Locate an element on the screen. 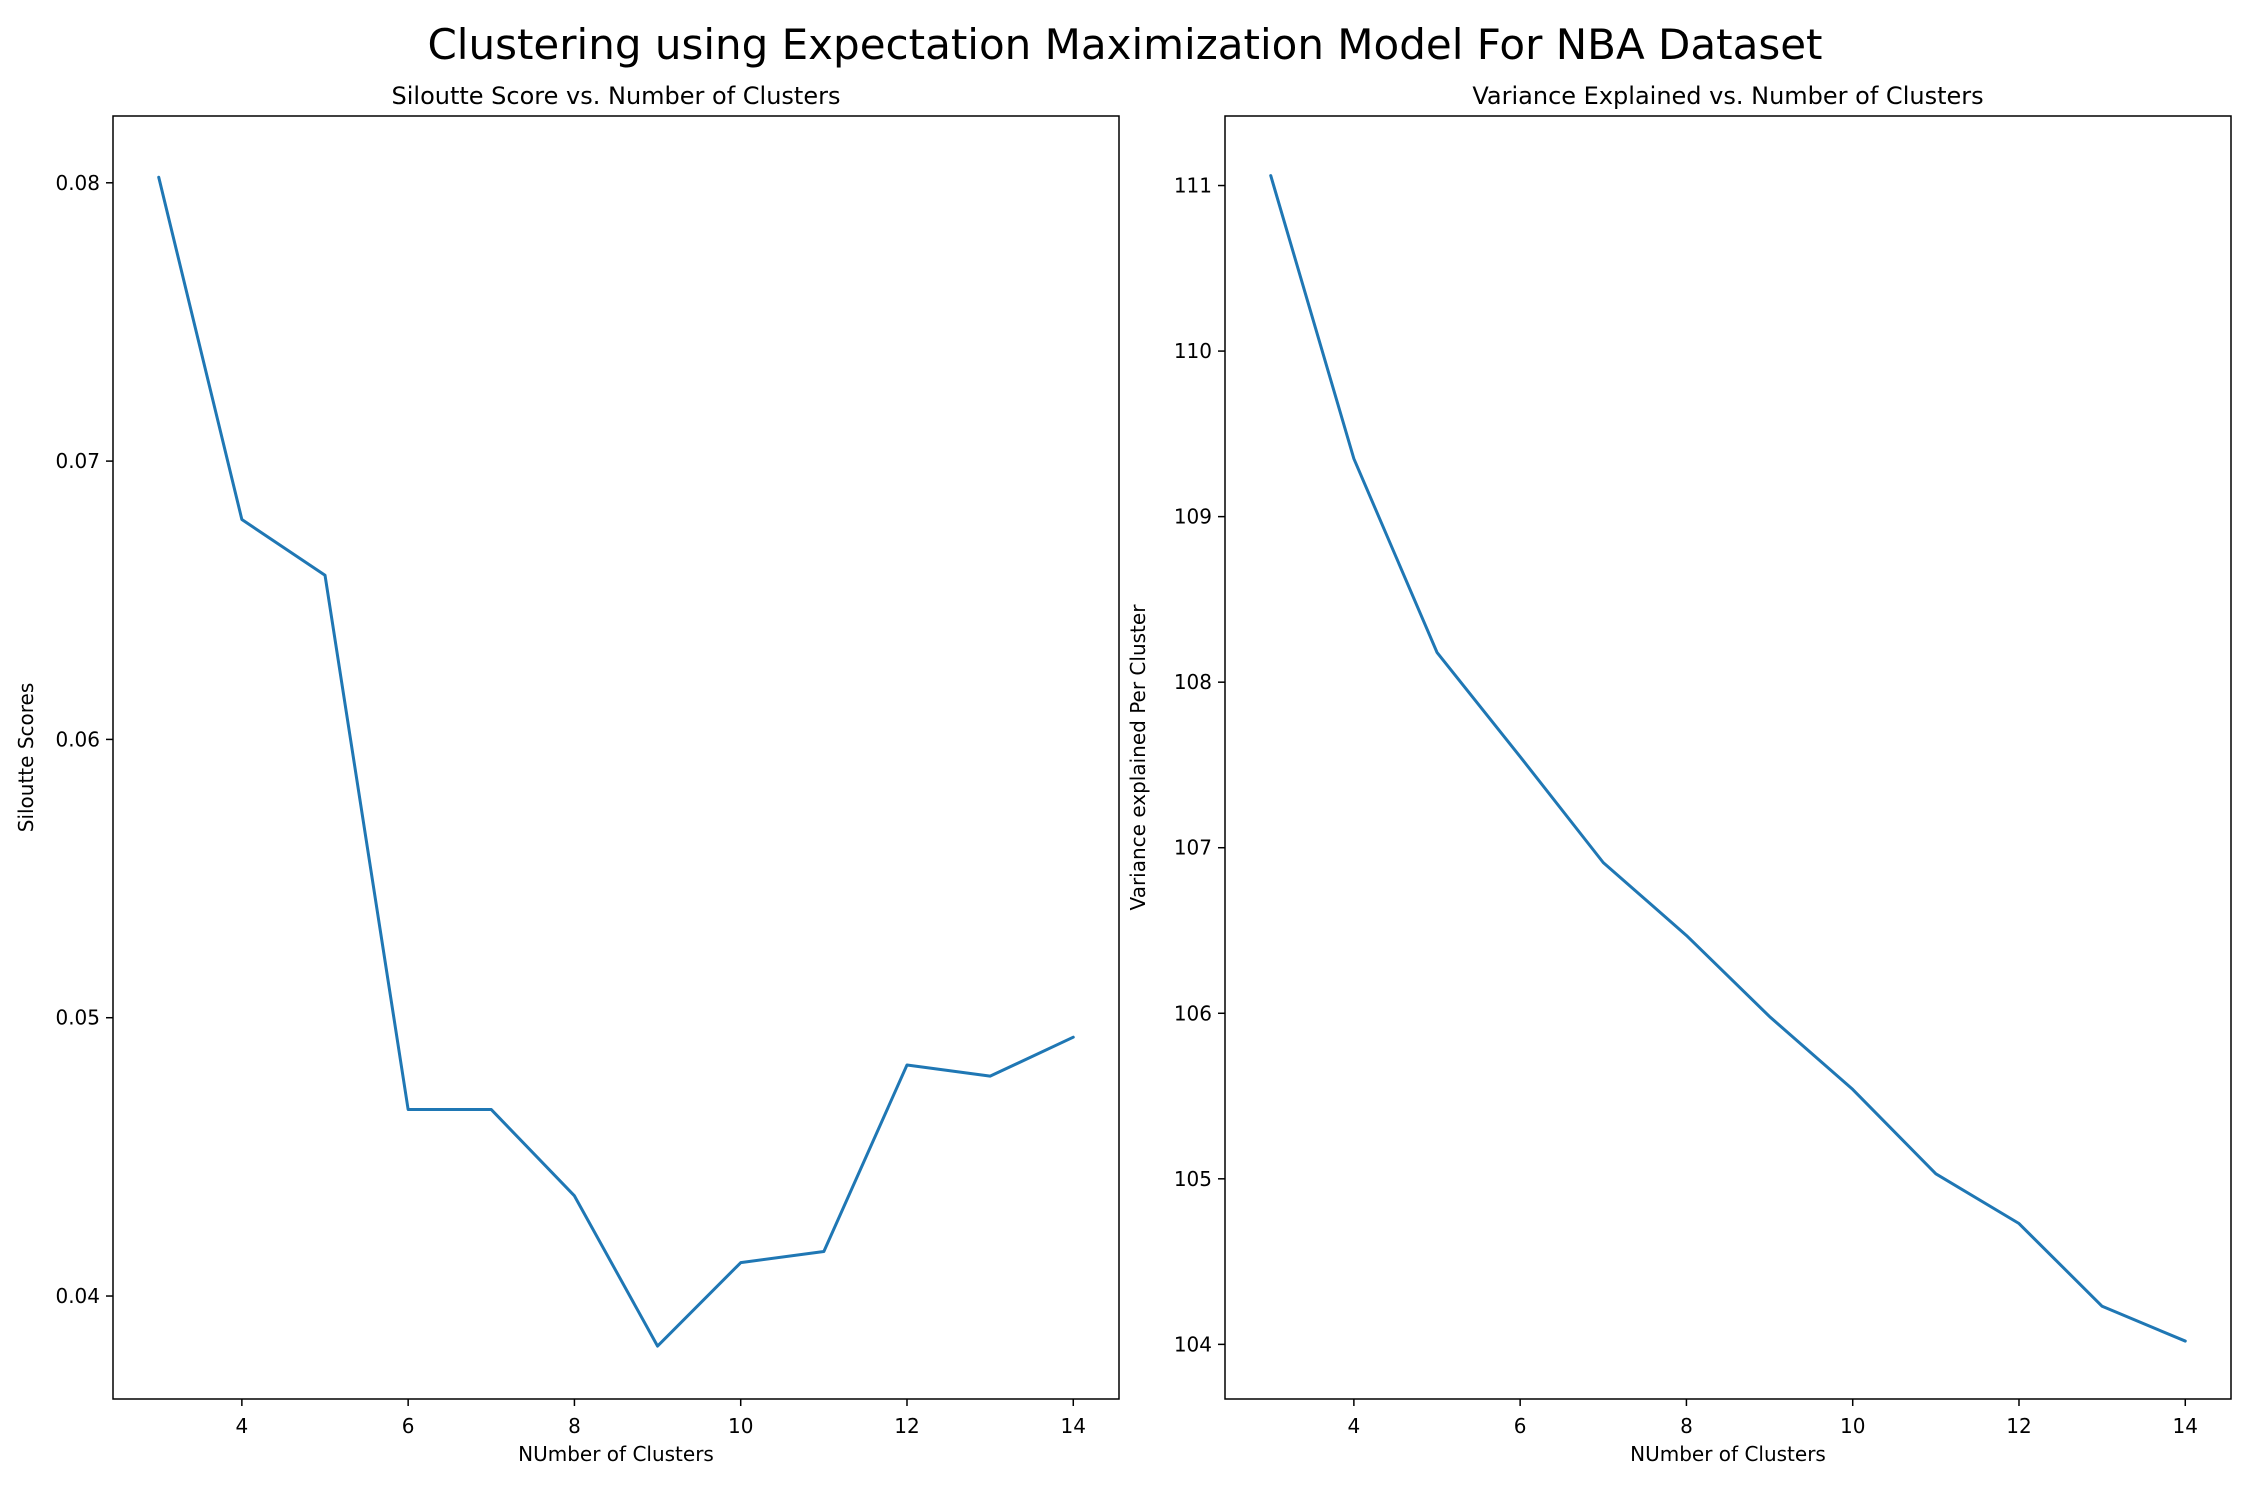 The image size is (2250, 1500). silhouette-plot-title: Siloutte Score vs. Number of Clusters is located at coordinates (616, 96).